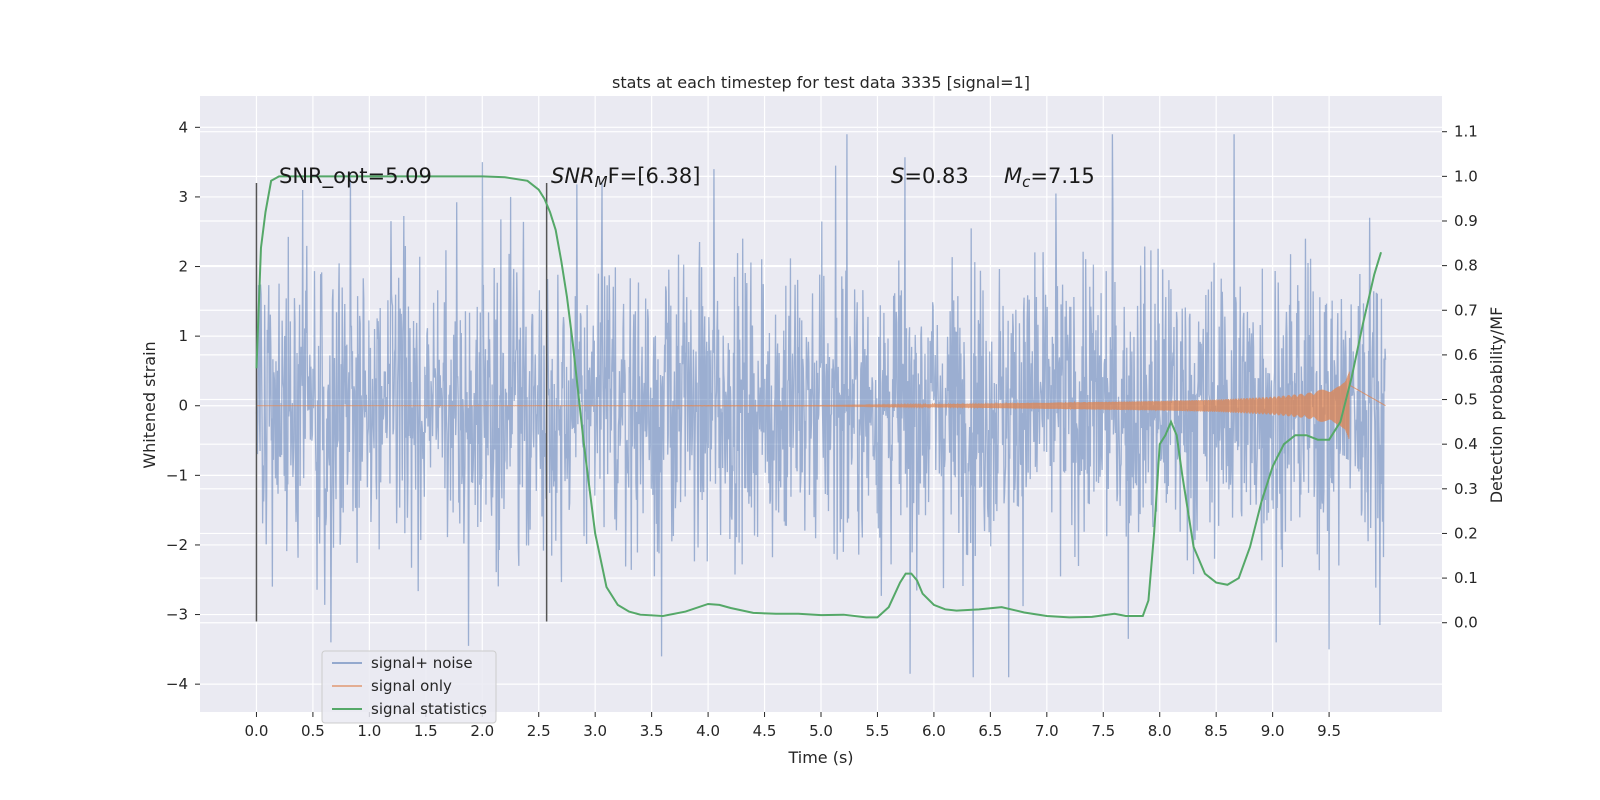  I want to click on y-tick-label: −3, so click(177, 615).